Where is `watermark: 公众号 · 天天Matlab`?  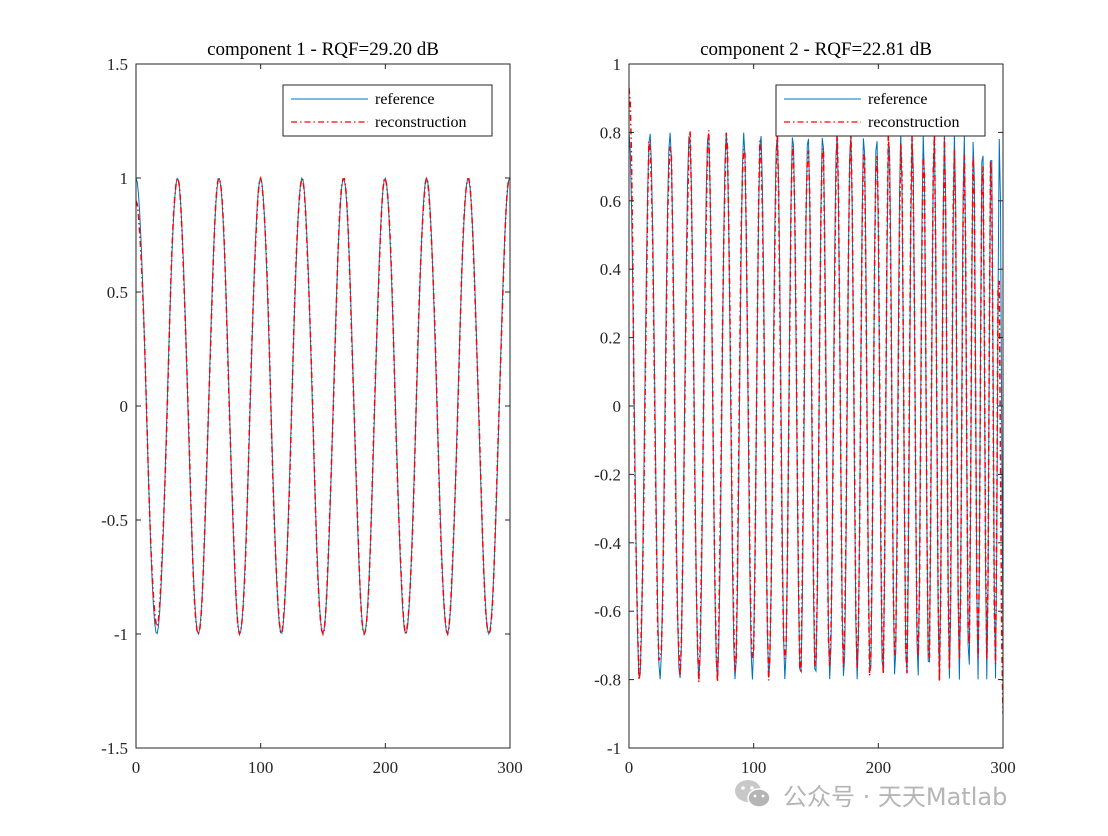
watermark: 公众号 · 天天Matlab is located at coordinates (870, 794).